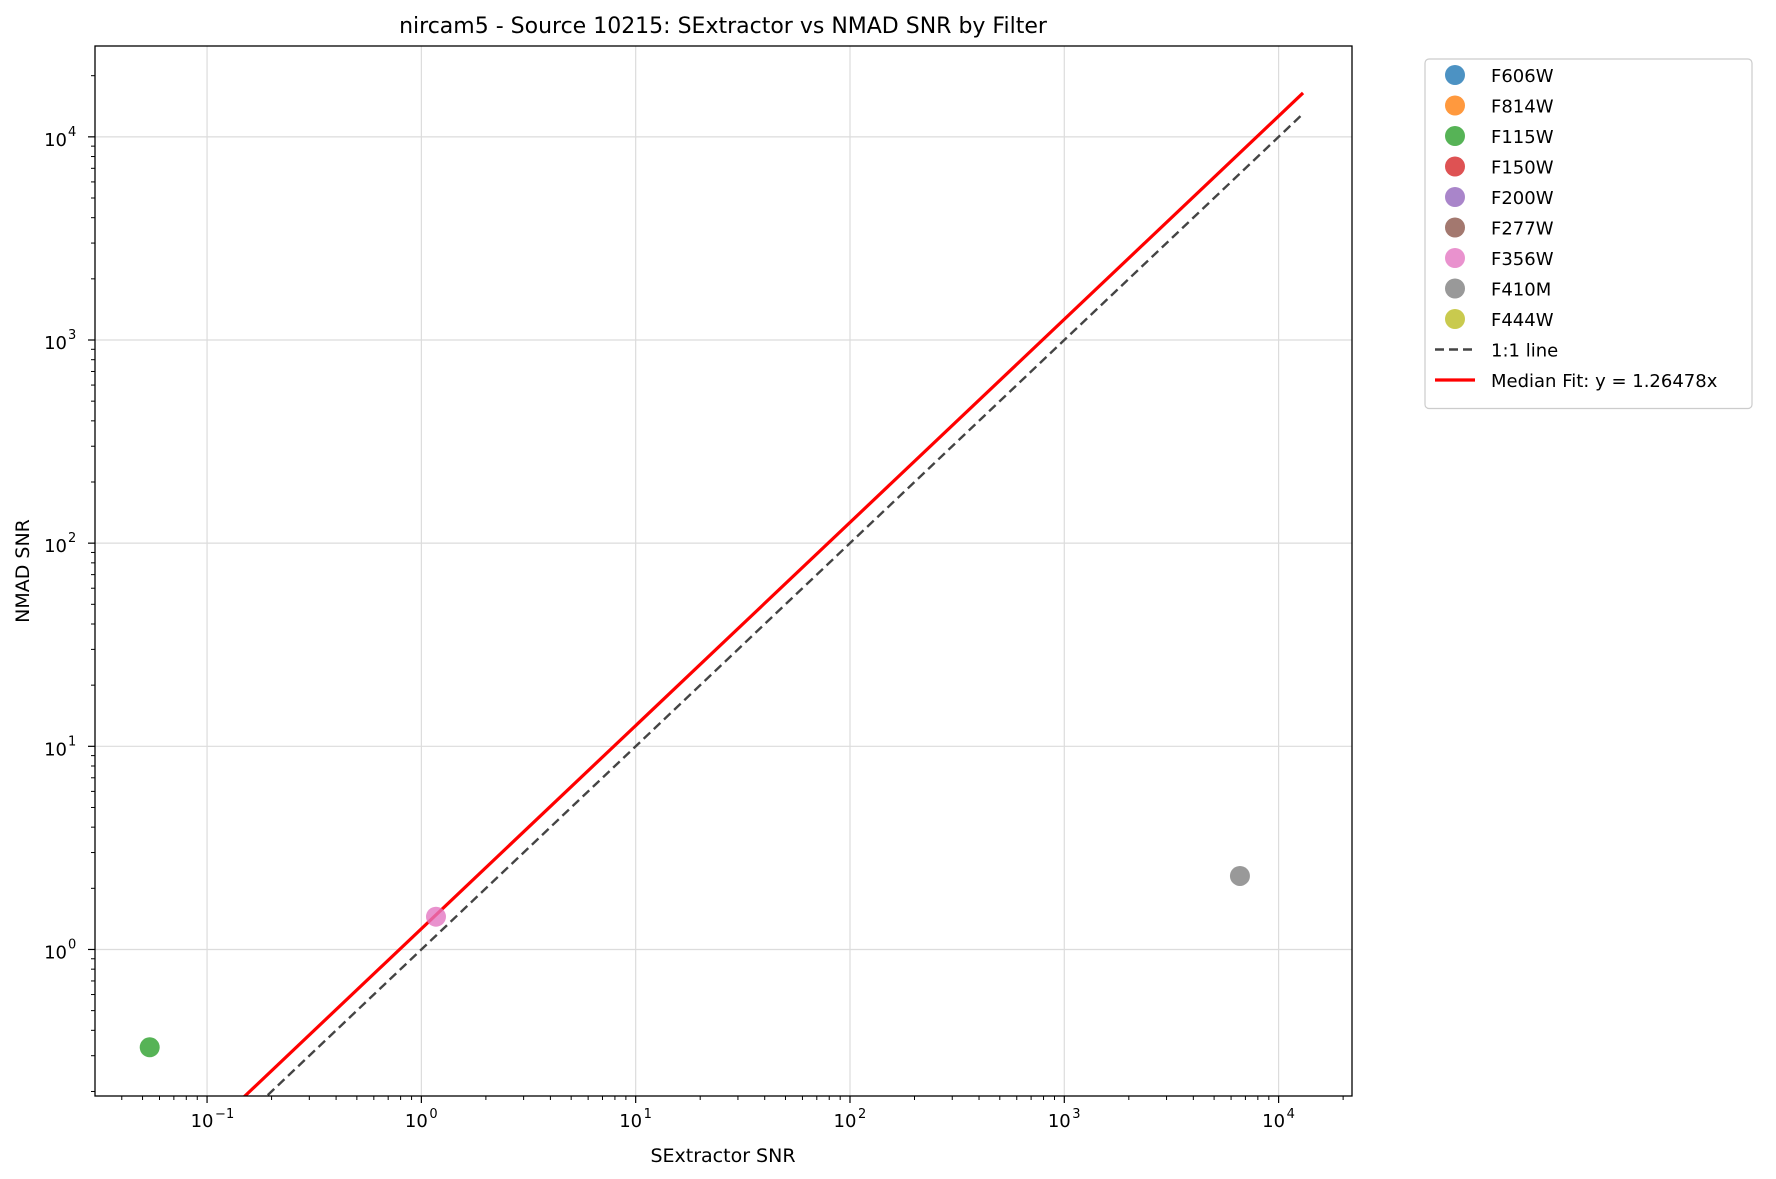  I want to click on data-points, so click(694, 961).